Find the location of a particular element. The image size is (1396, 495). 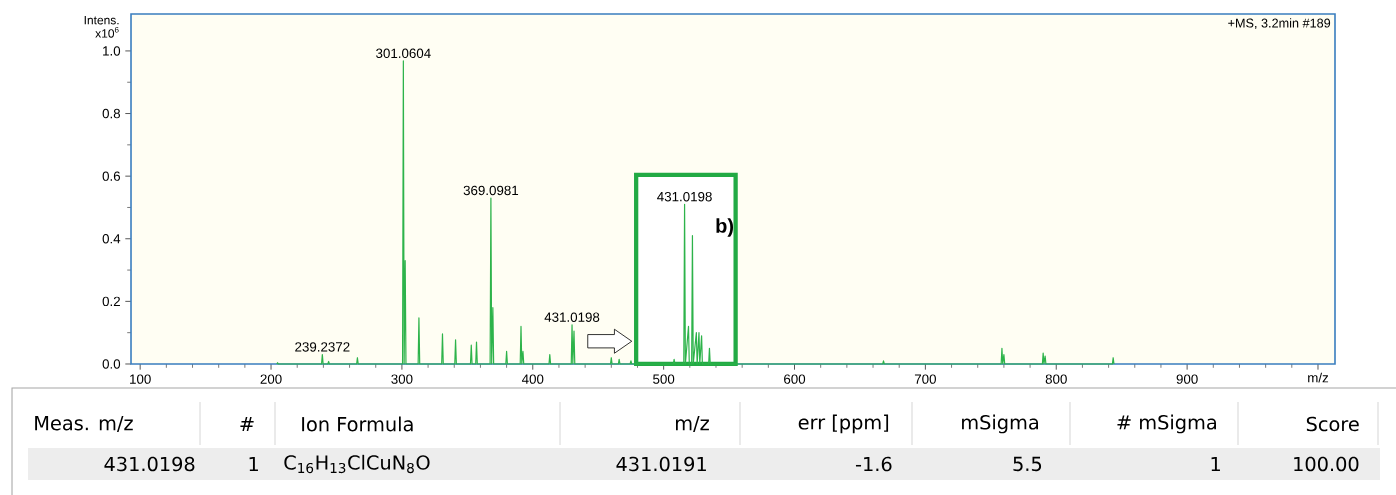

x-tick-label: 700 is located at coordinates (925, 379).